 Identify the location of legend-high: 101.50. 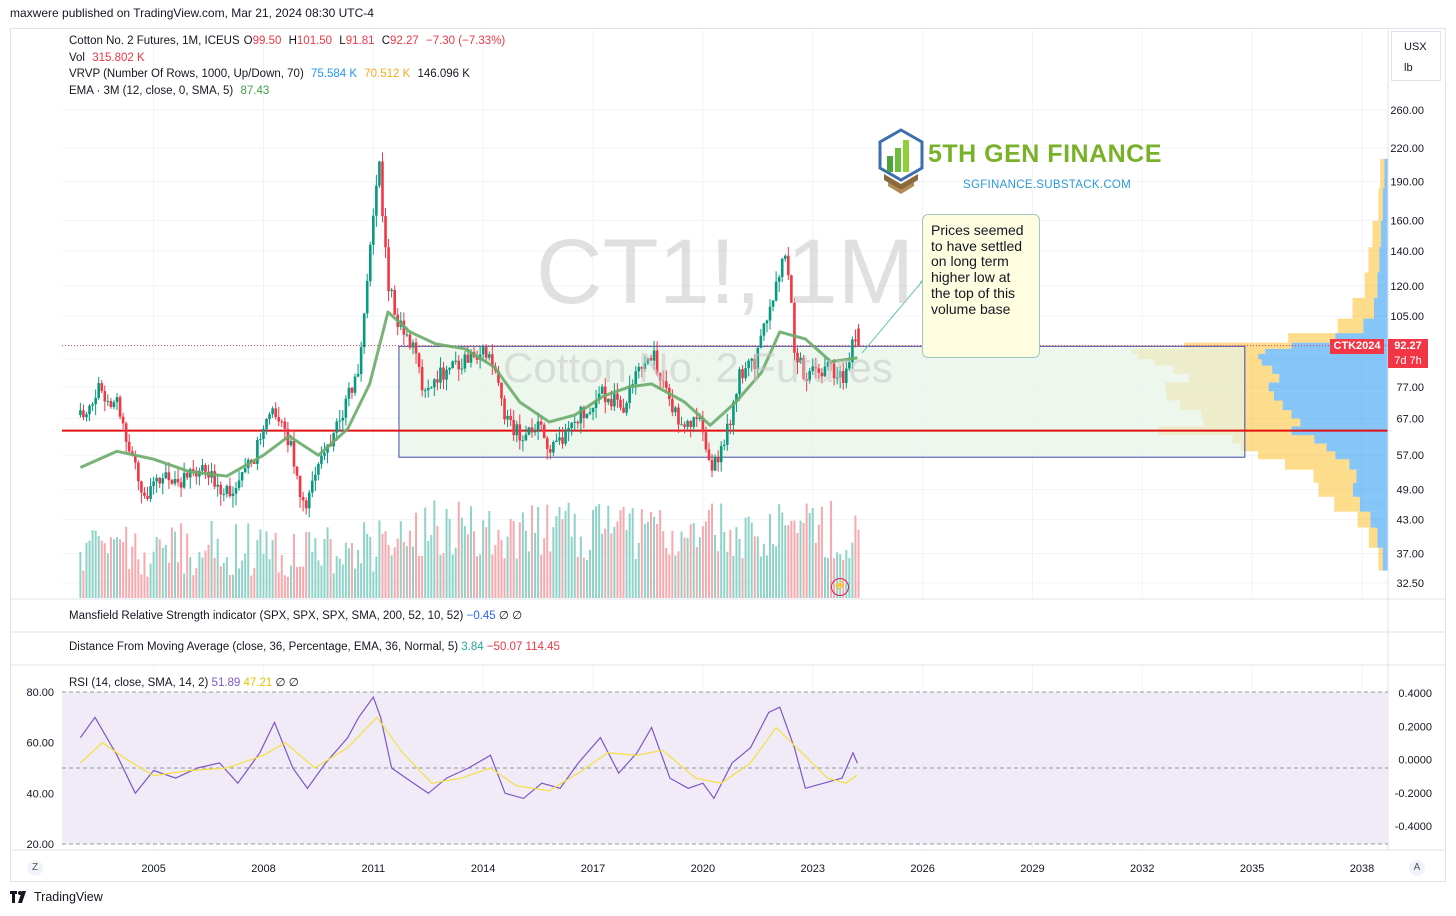
(314, 41).